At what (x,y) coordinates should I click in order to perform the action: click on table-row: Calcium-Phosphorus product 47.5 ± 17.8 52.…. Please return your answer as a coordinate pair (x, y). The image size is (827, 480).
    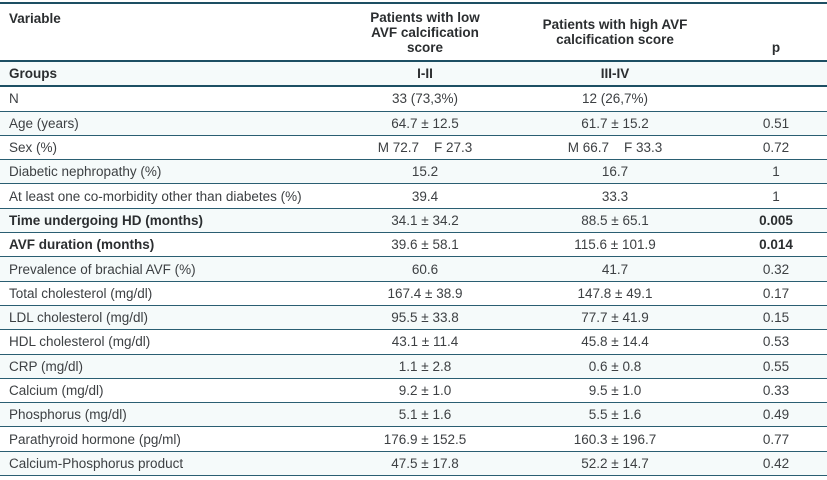
    Looking at the image, I should click on (413, 464).